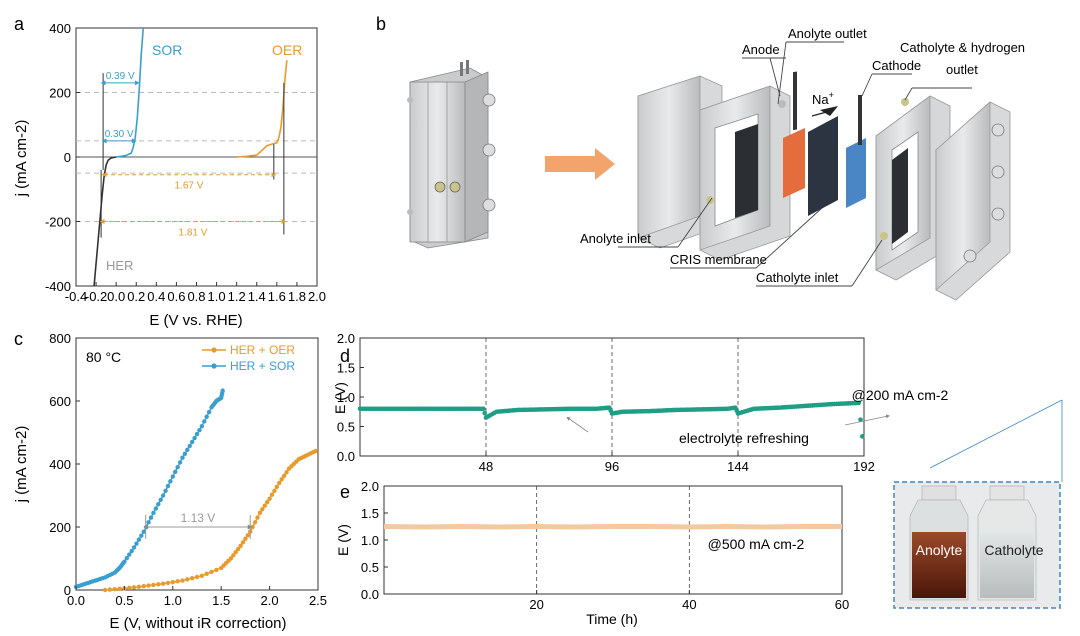  Describe the element at coordinates (612, 466) in the screenshot. I see `x-tick-label: 96` at that location.